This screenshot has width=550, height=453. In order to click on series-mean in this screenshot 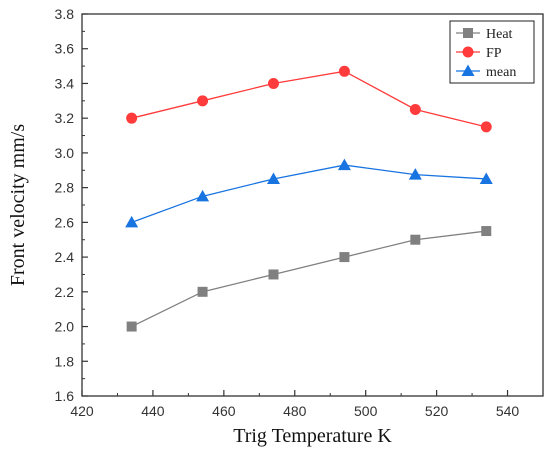, I will do `click(309, 193)`.